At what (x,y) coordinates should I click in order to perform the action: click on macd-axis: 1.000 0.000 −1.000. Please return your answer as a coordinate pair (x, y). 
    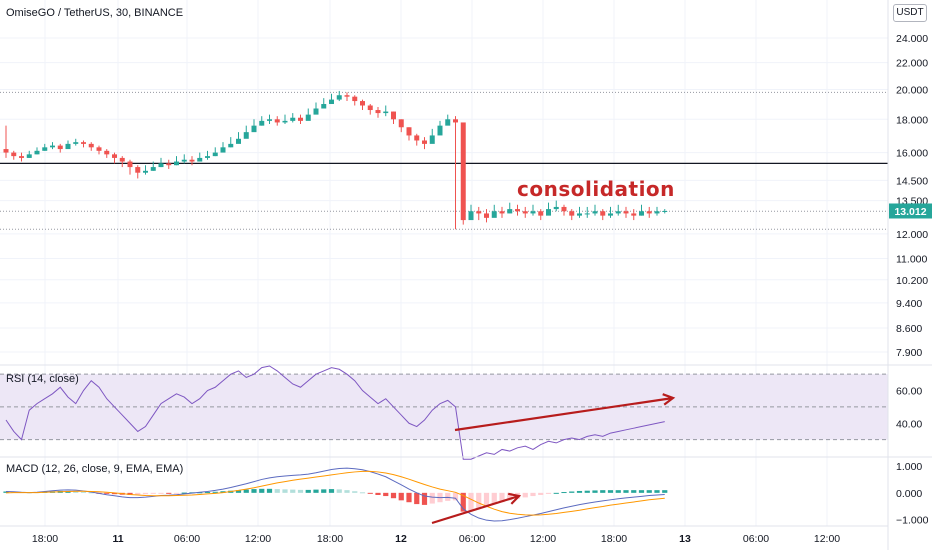
    Looking at the image, I should click on (912, 494).